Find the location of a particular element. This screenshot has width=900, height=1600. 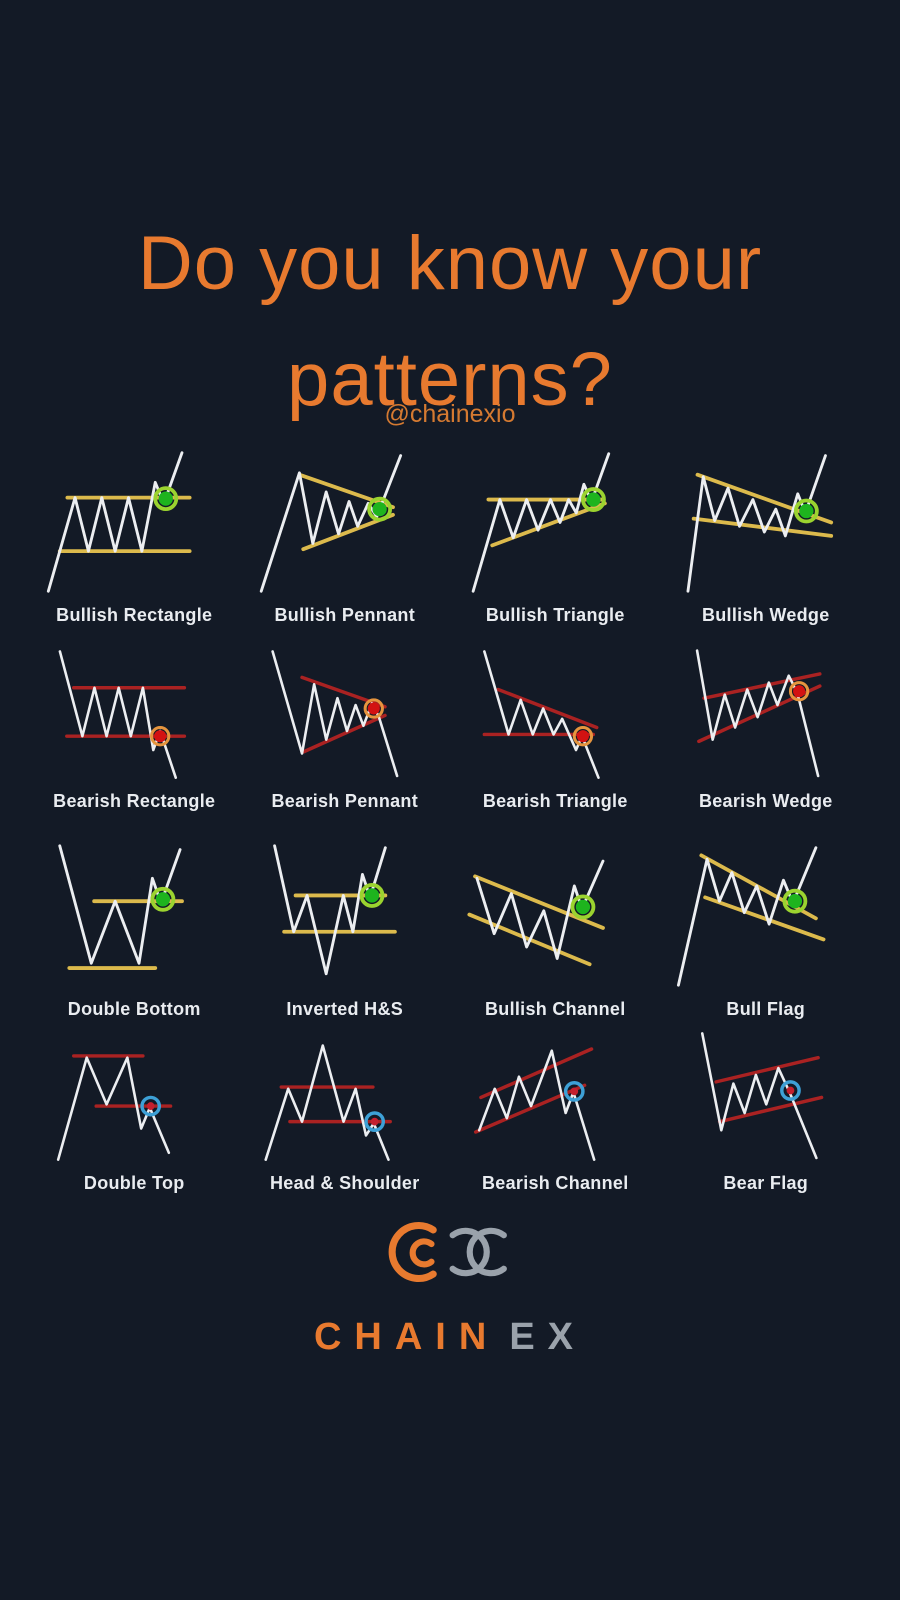

pattern-card-head-and-shoulder: Head & Shoulder is located at coordinates (345, 1112).